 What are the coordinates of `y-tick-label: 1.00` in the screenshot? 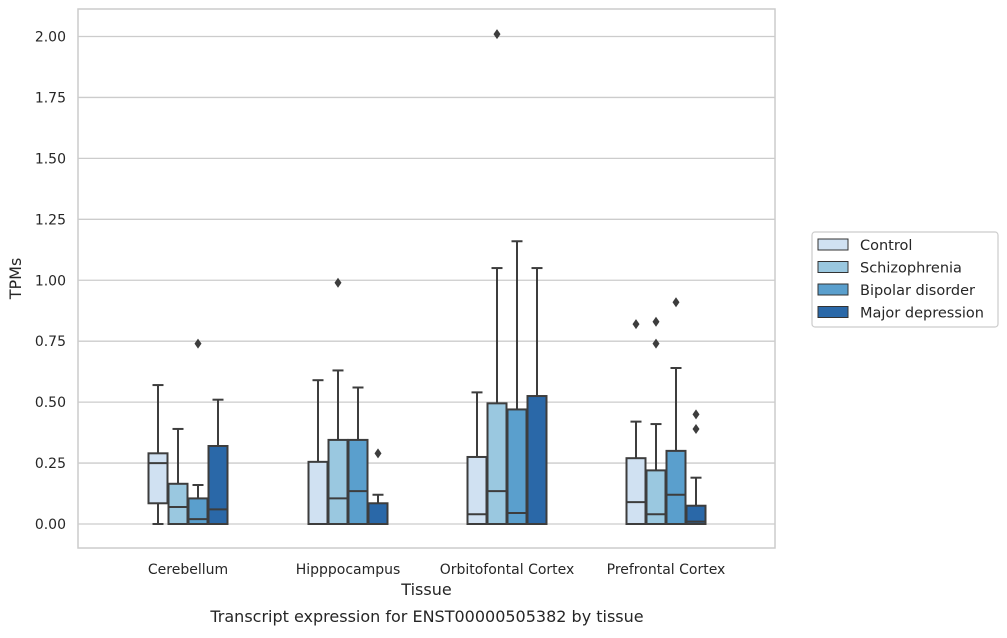 It's located at (50, 281).